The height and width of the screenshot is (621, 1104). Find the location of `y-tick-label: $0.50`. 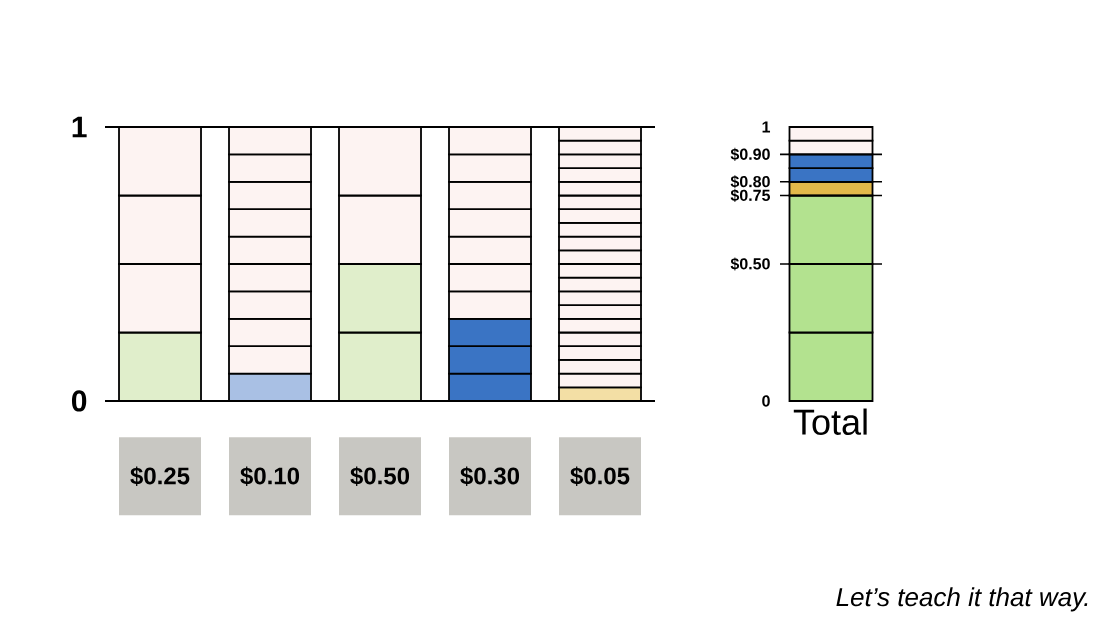

y-tick-label: $0.50 is located at coordinates (750, 264).